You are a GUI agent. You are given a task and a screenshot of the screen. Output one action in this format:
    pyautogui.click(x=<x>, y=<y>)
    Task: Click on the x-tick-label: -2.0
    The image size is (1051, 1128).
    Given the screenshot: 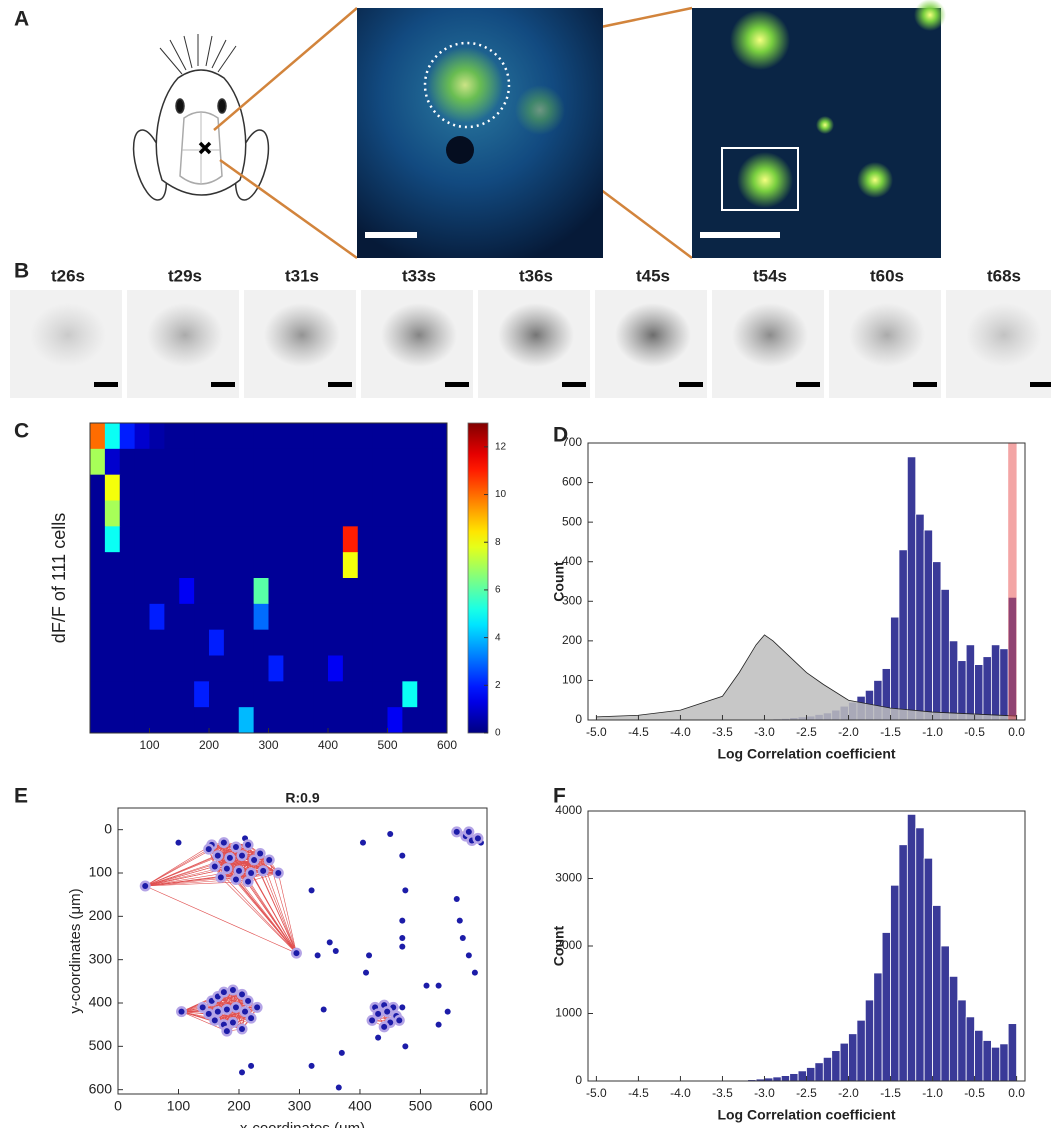 What is the action you would take?
    pyautogui.click(x=848, y=732)
    